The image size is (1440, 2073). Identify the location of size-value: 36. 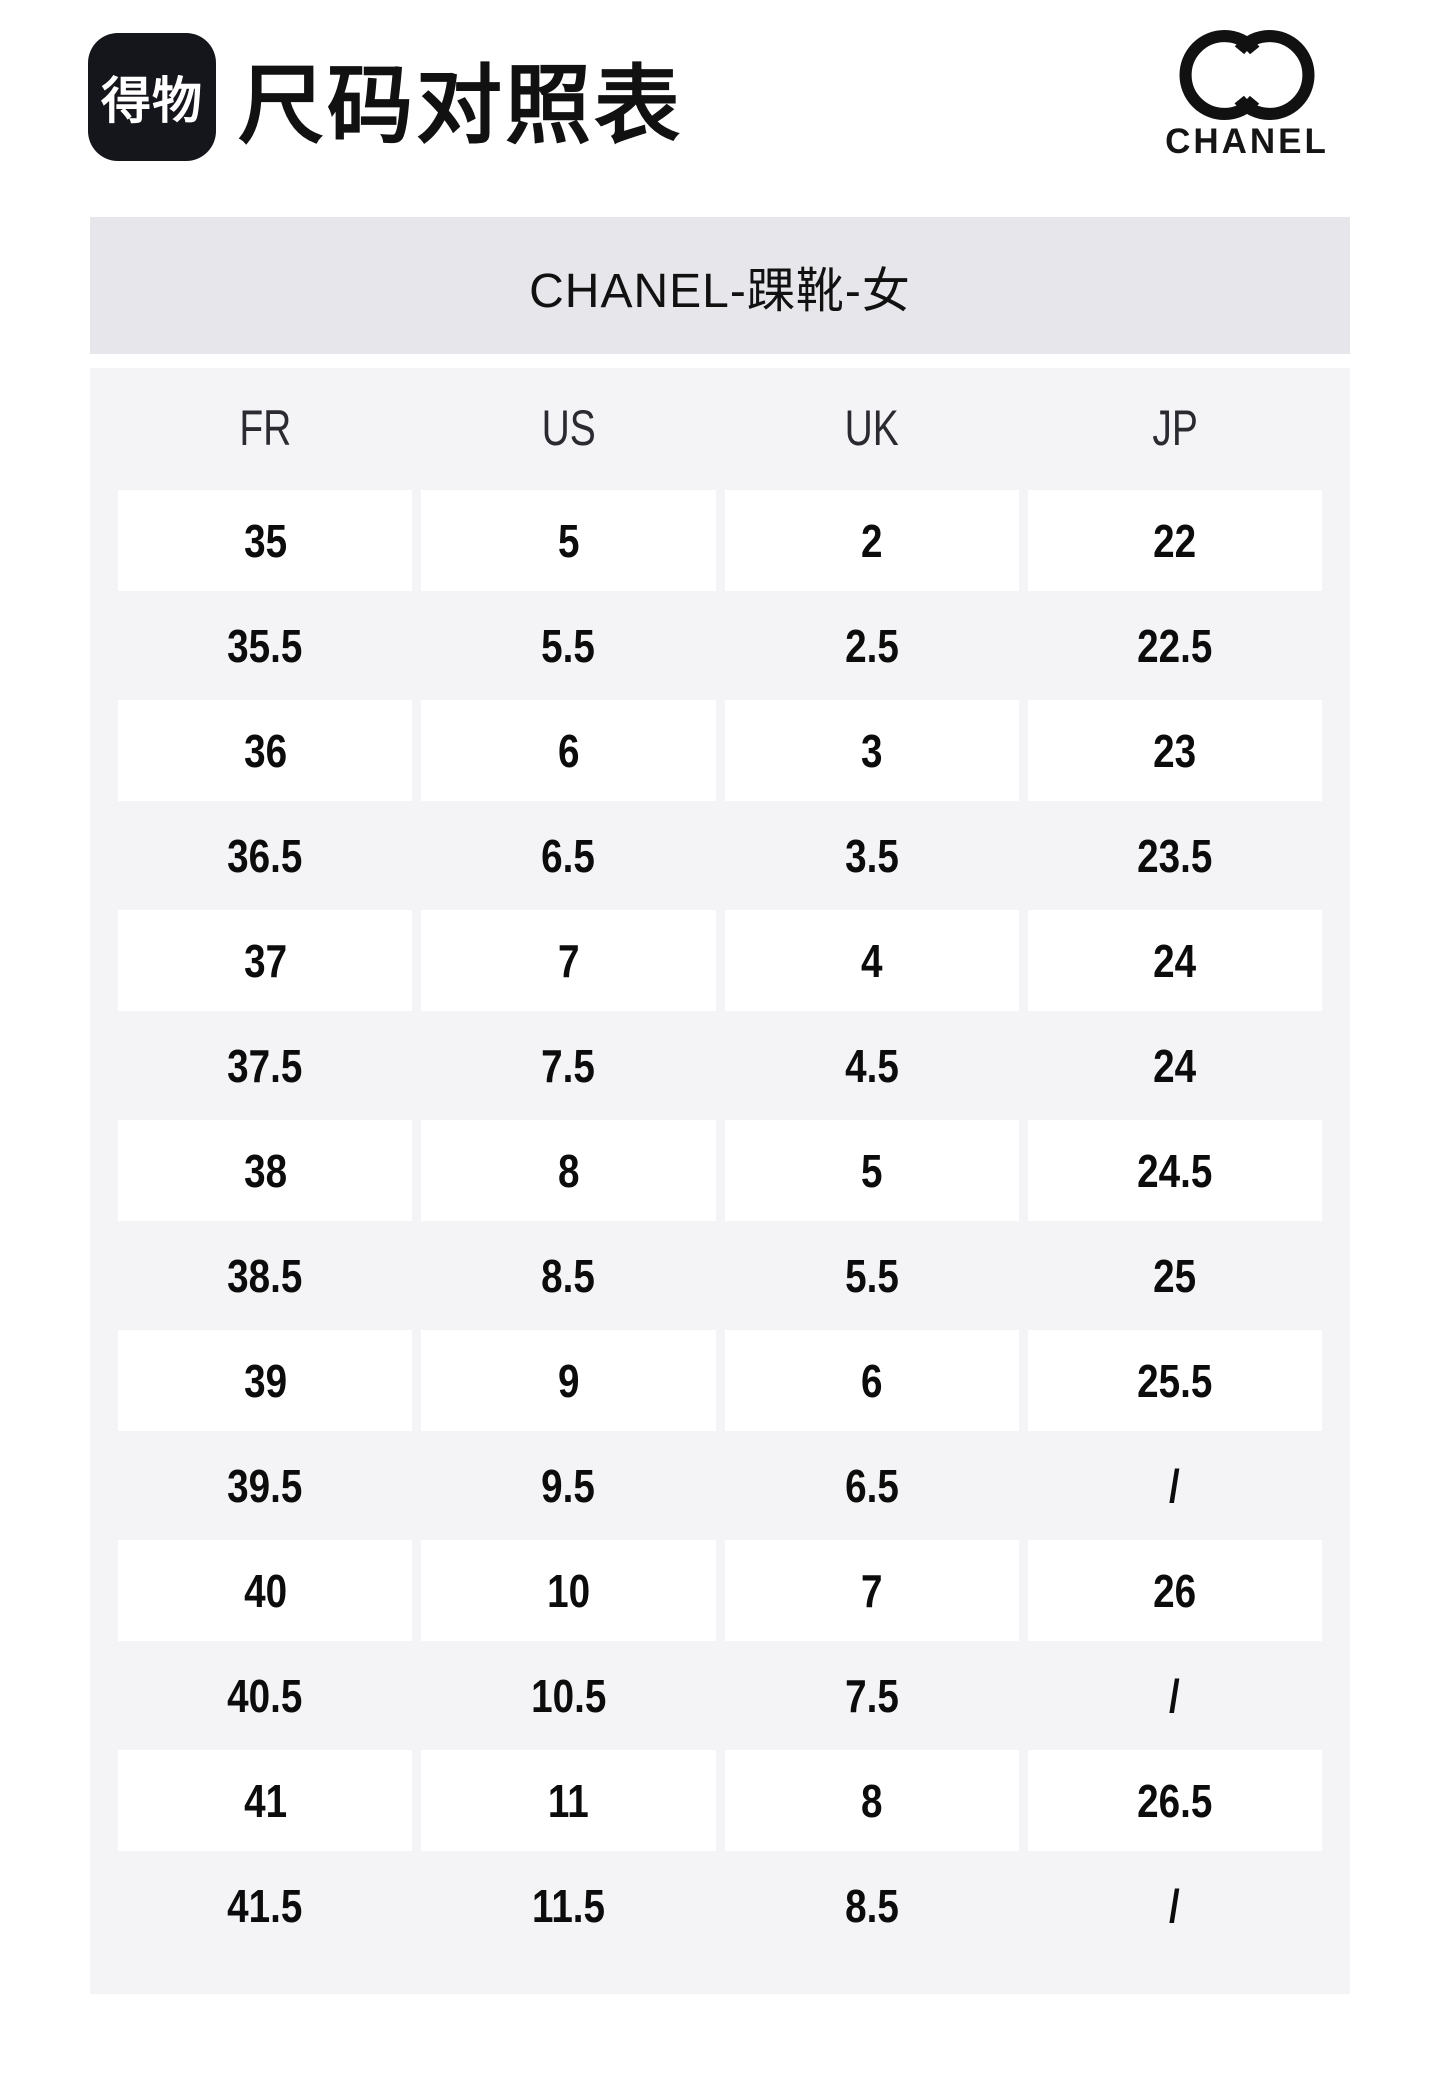
(265, 750).